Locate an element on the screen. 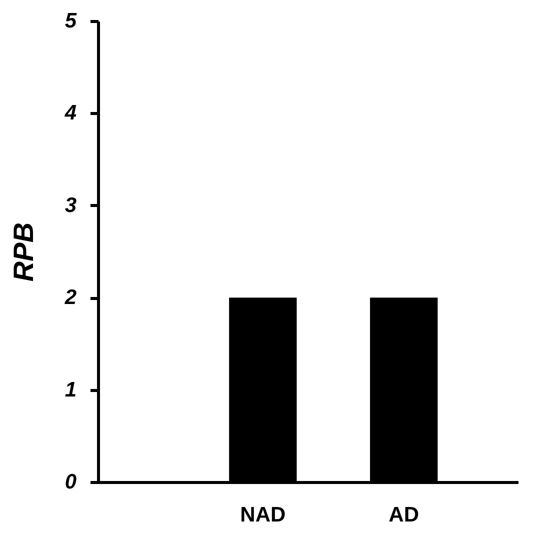 This screenshot has width=538, height=537. x-tick-label: NAD is located at coordinates (263, 515).